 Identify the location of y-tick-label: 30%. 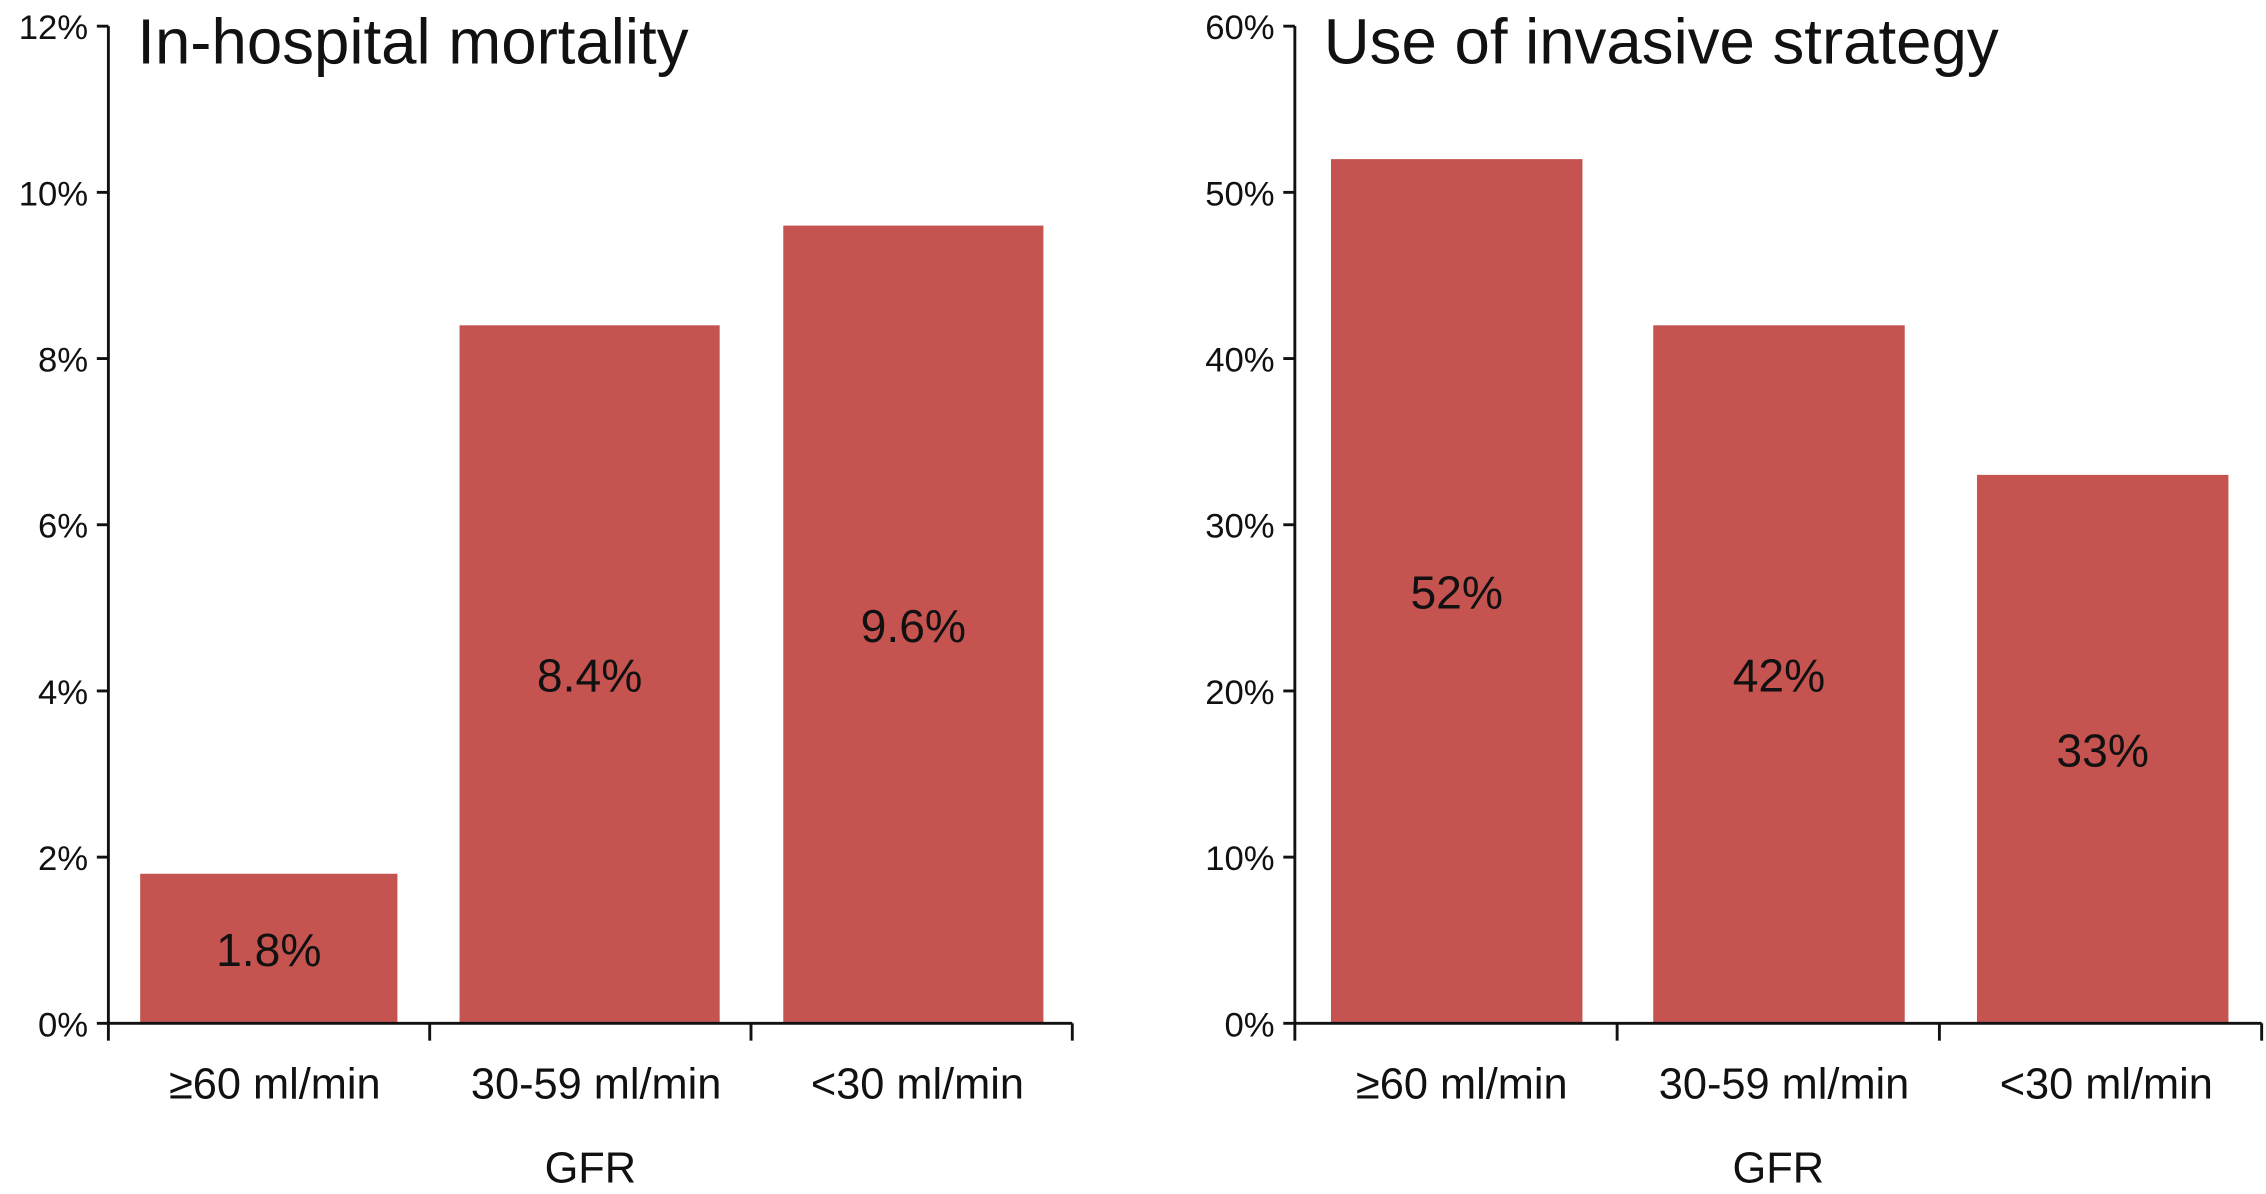
(1239, 527).